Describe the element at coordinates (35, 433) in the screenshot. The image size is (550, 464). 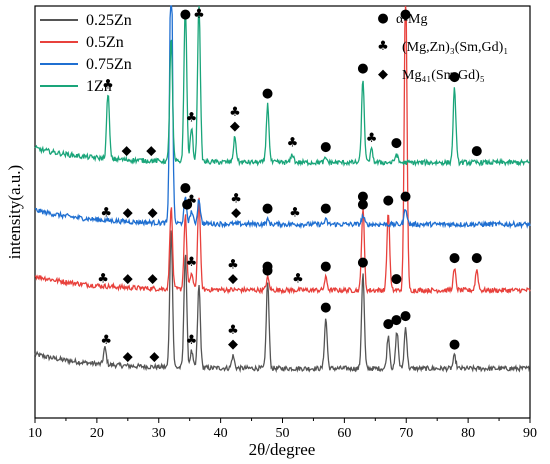
I see `x-tick-label: 10` at that location.